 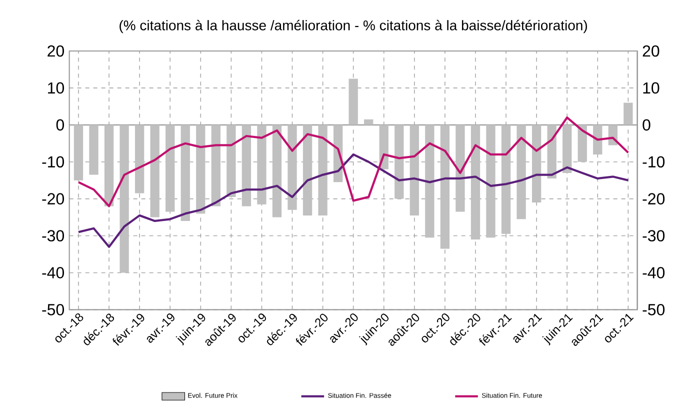 What do you see at coordinates (56, 51) in the screenshot?
I see `y-tick-label: 20` at bounding box center [56, 51].